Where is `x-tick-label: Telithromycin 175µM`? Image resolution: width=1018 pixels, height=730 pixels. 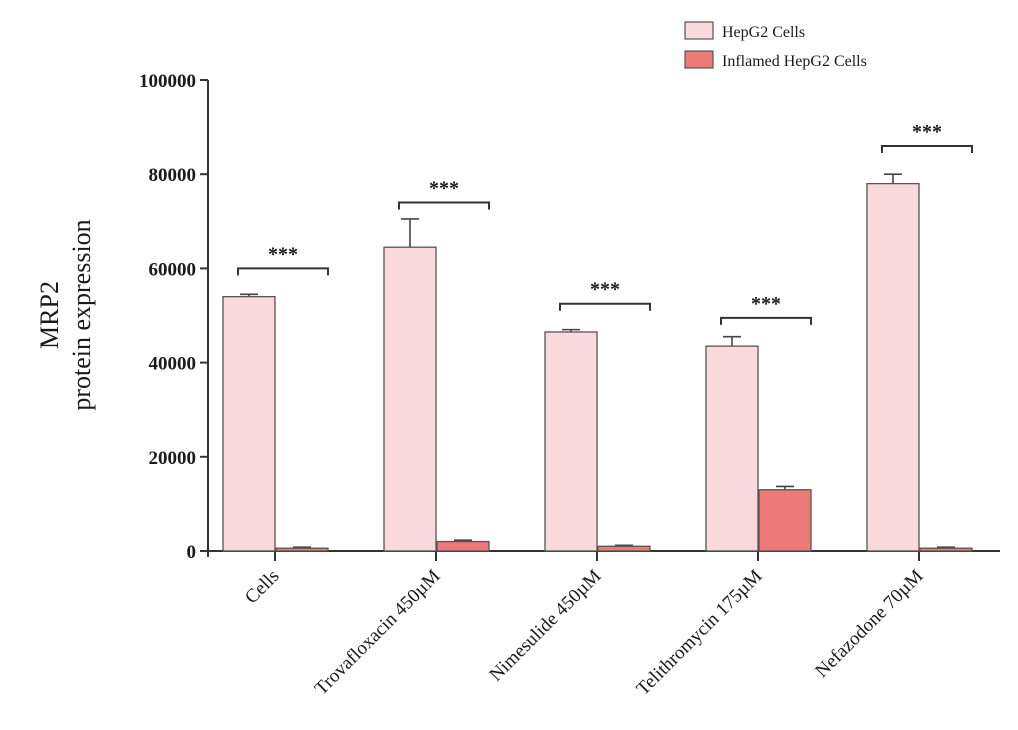 x-tick-label: Telithromycin 175µM is located at coordinates (700, 633).